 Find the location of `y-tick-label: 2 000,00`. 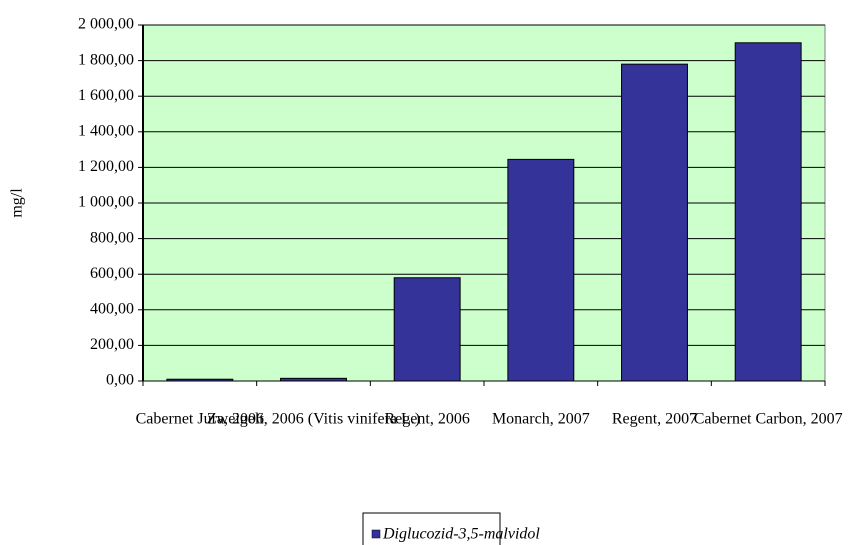

y-tick-label: 2 000,00 is located at coordinates (106, 24).